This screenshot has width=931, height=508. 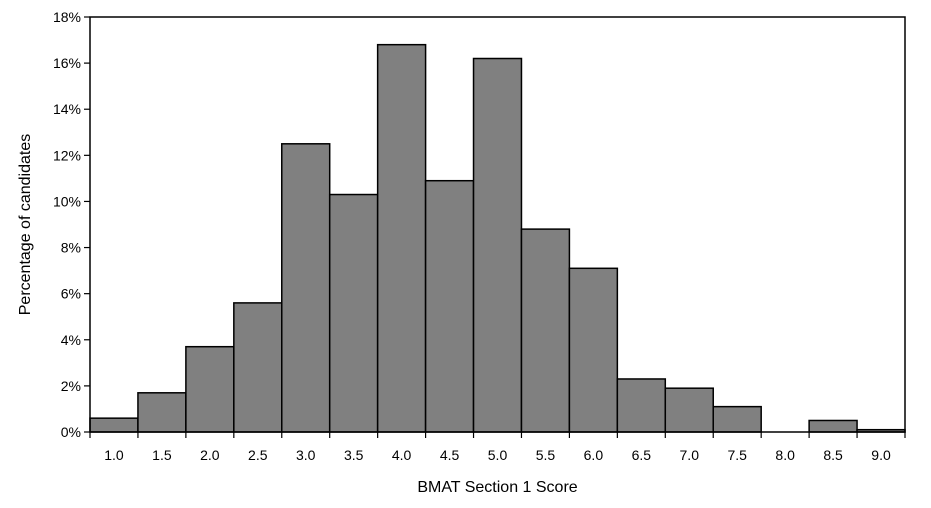 I want to click on bar-4.0, so click(x=401, y=238).